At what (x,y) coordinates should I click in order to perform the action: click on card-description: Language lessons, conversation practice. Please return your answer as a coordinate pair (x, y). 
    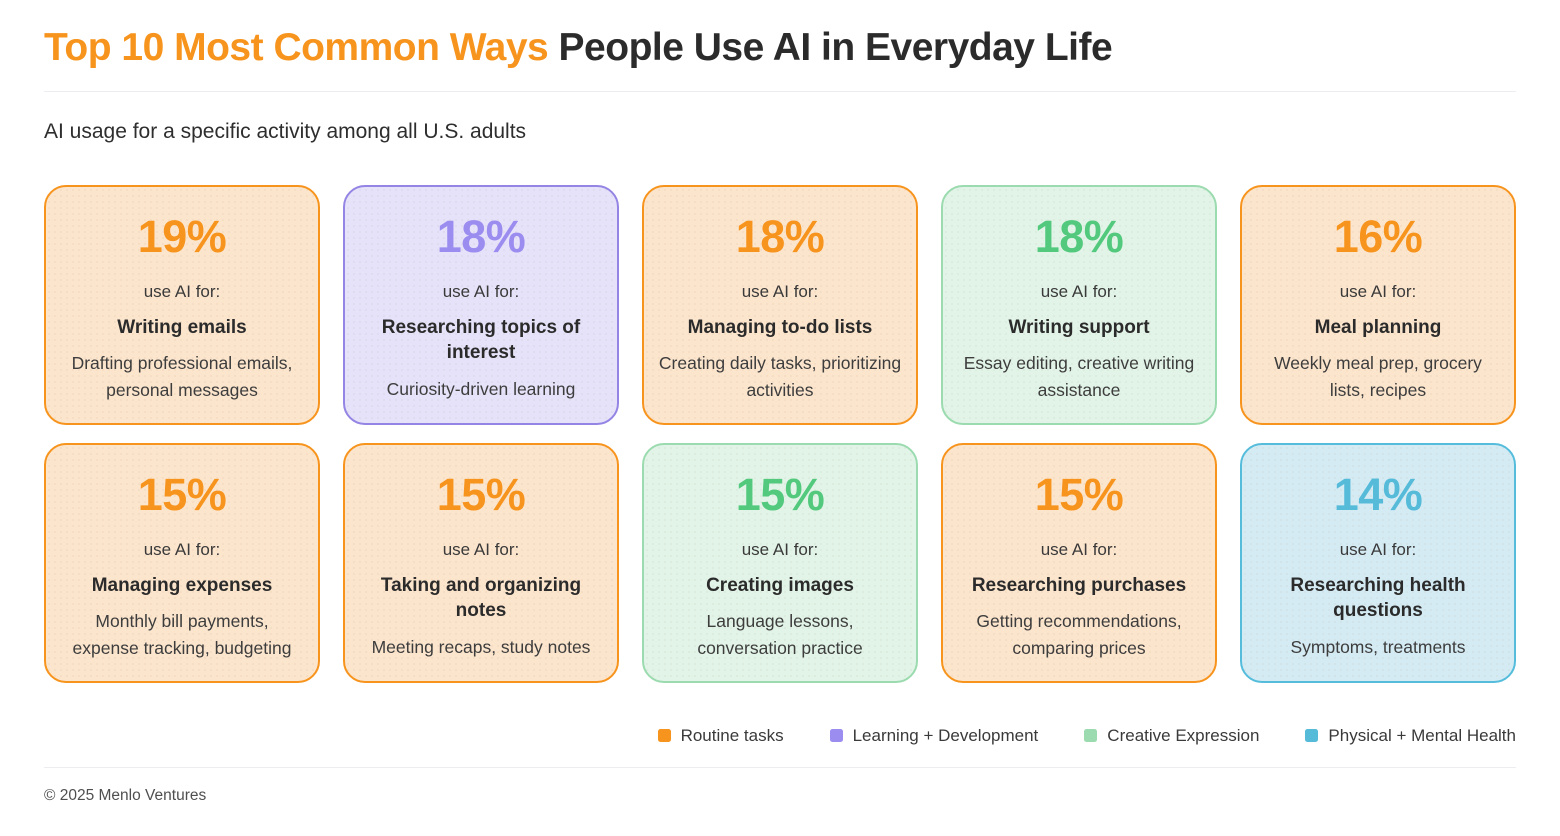
    Looking at the image, I should click on (780, 635).